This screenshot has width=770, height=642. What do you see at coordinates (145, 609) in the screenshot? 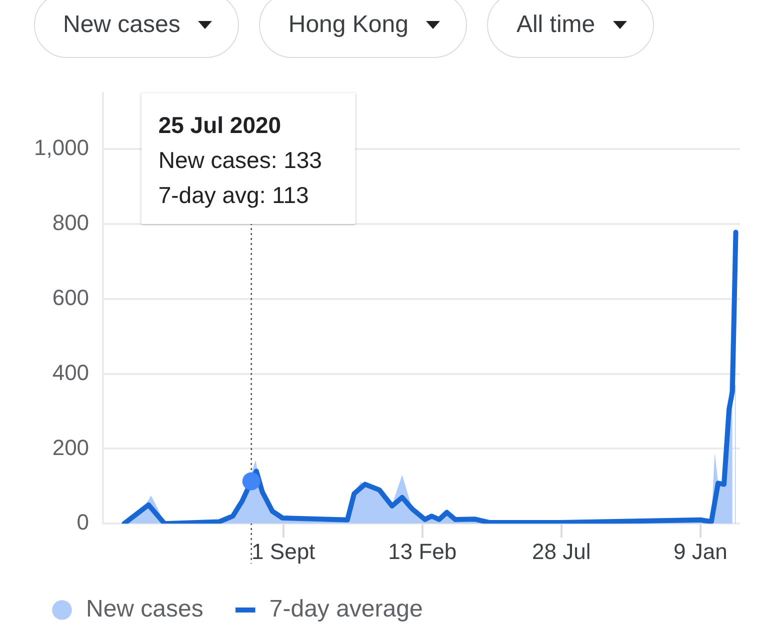
I see `legend-label: New cases` at bounding box center [145, 609].